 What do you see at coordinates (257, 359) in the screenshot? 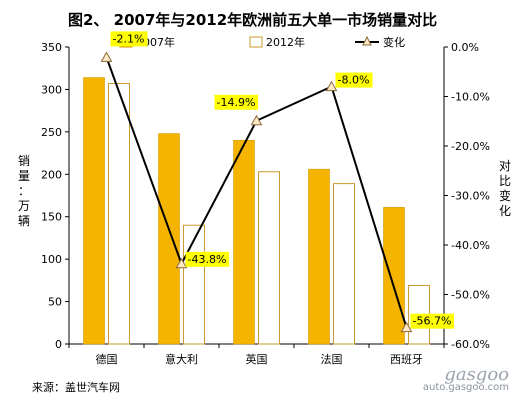
I see `x-category-label: 英国` at bounding box center [257, 359].